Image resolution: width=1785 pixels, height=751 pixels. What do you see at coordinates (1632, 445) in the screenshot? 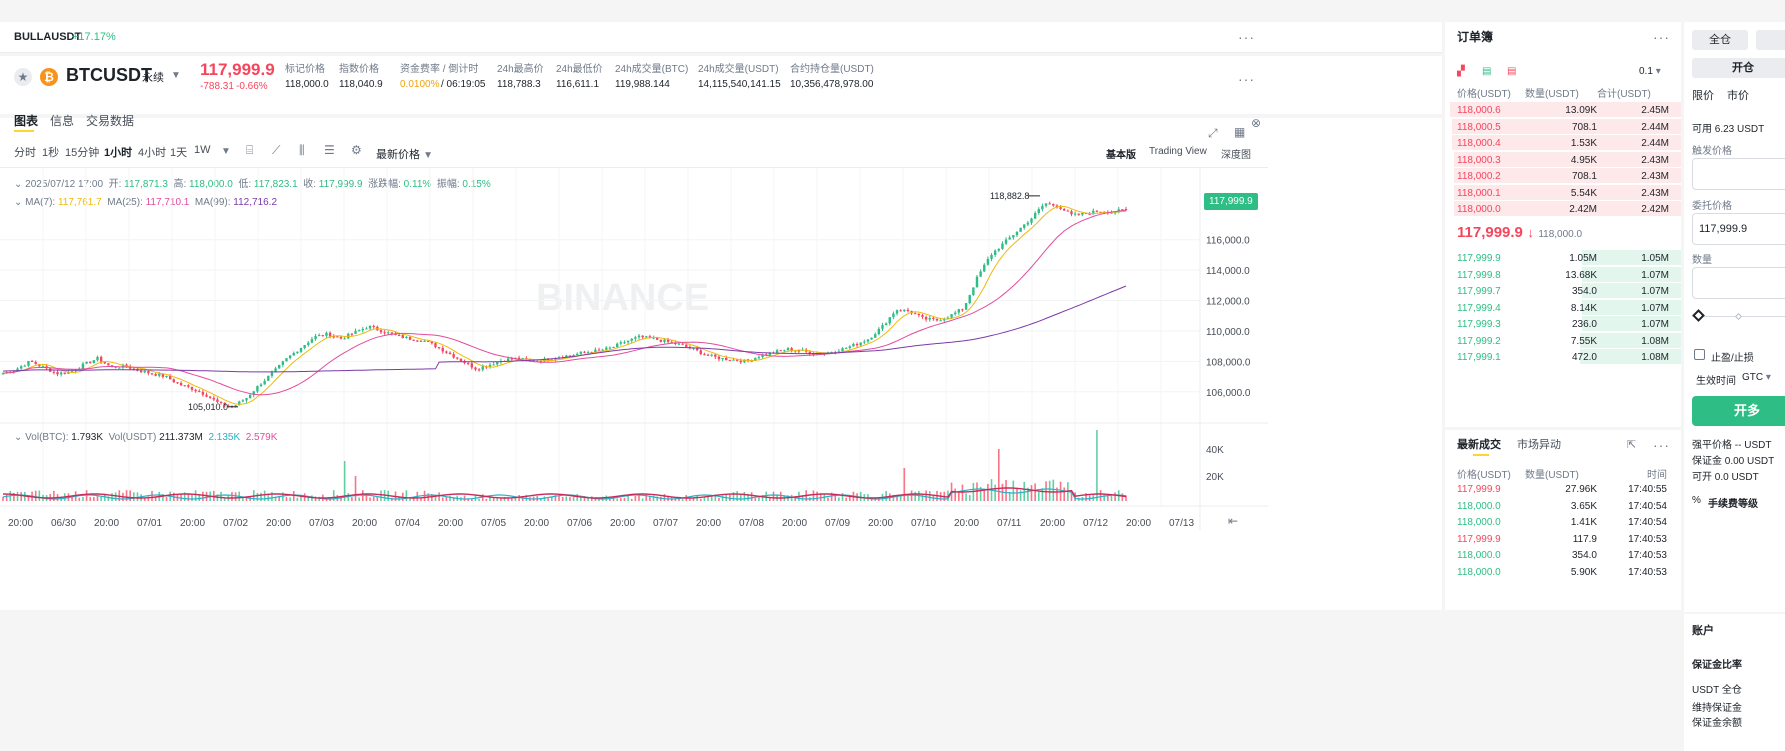
I see `external-link-icon: ⇱` at bounding box center [1632, 445].